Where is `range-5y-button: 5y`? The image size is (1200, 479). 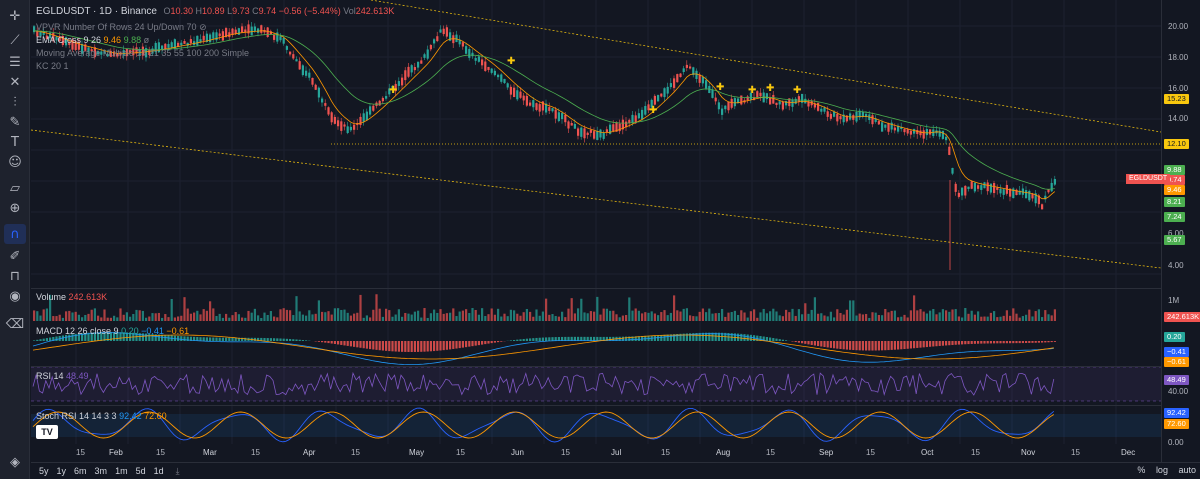
range-5y-button: 5y is located at coordinates (44, 471).